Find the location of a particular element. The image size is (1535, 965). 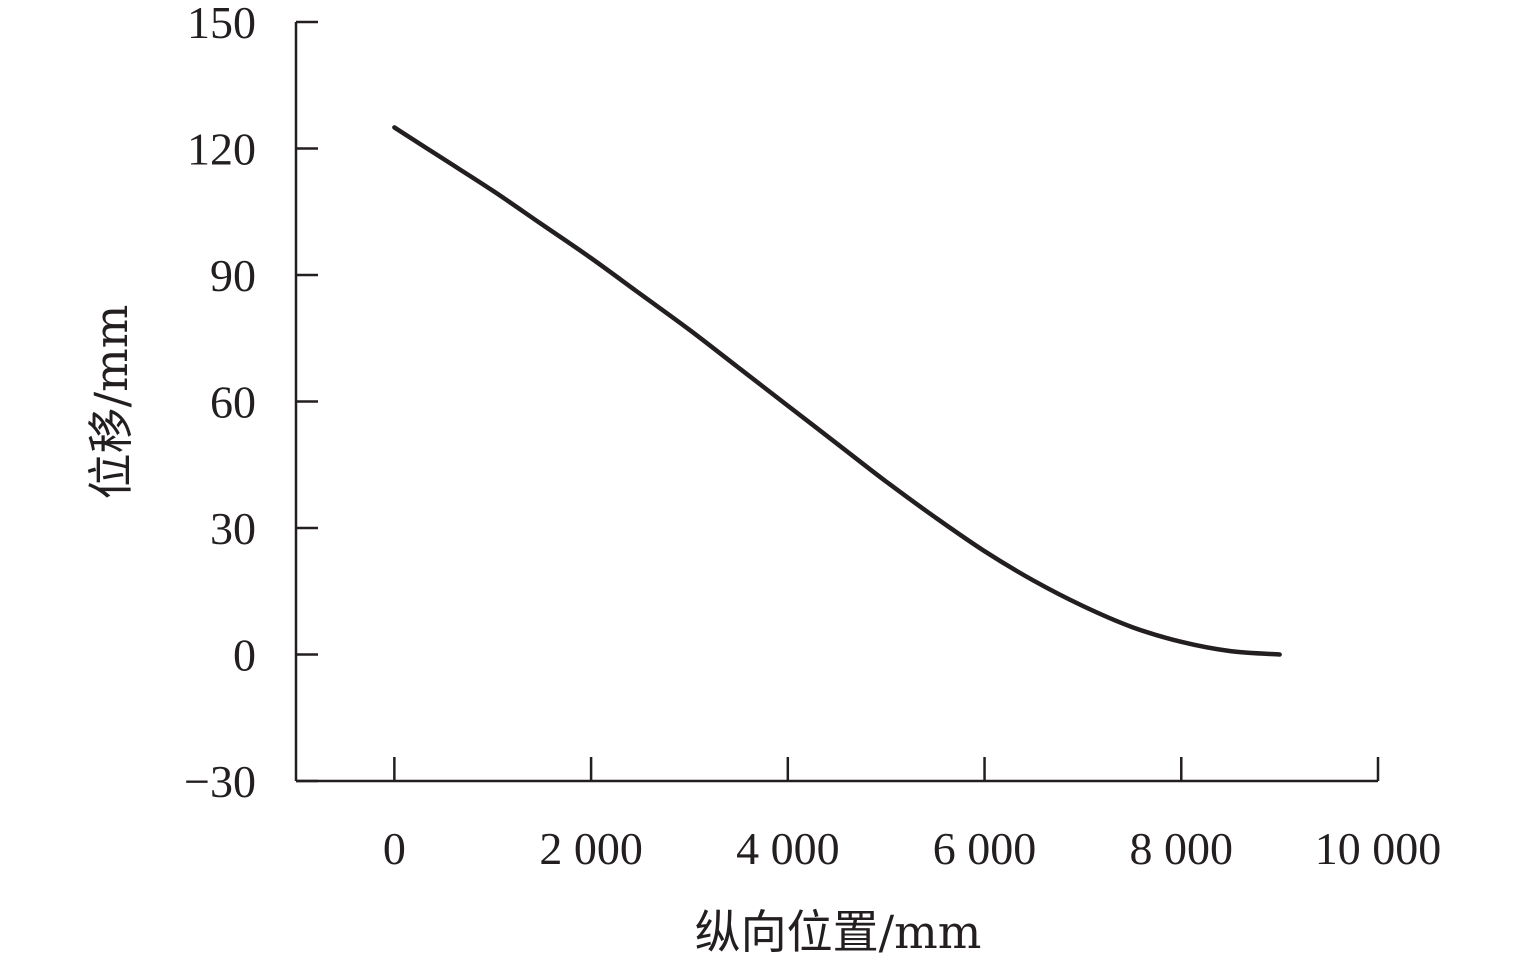

y-tick-label: 120 is located at coordinates (221, 149).